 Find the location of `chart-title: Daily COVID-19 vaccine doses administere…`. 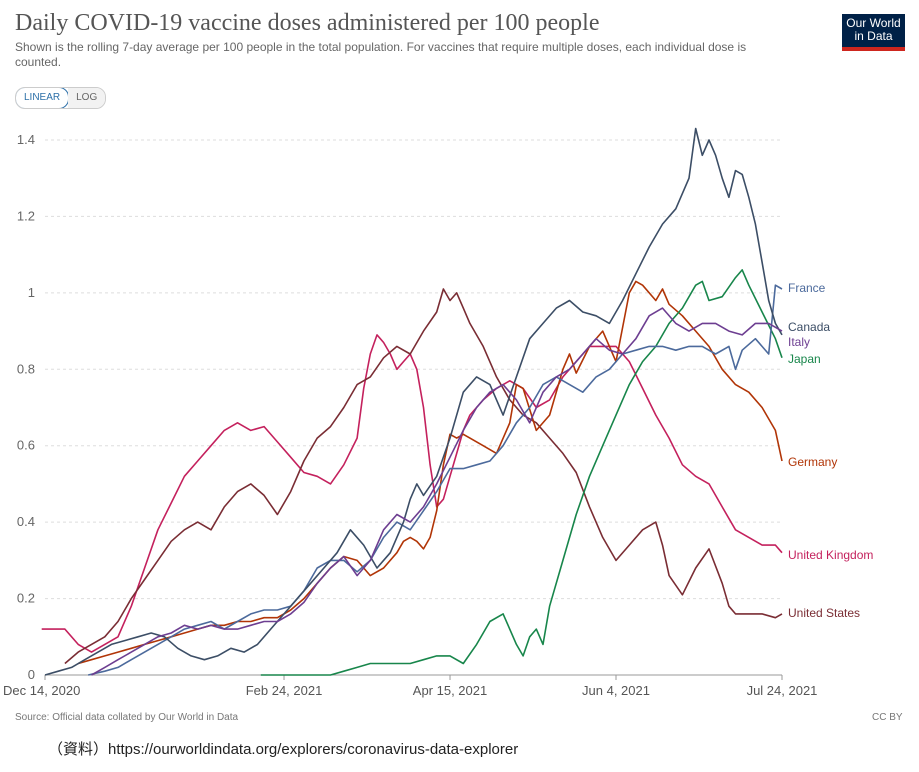

chart-title: Daily COVID-19 vaccine doses administere… is located at coordinates (307, 23).